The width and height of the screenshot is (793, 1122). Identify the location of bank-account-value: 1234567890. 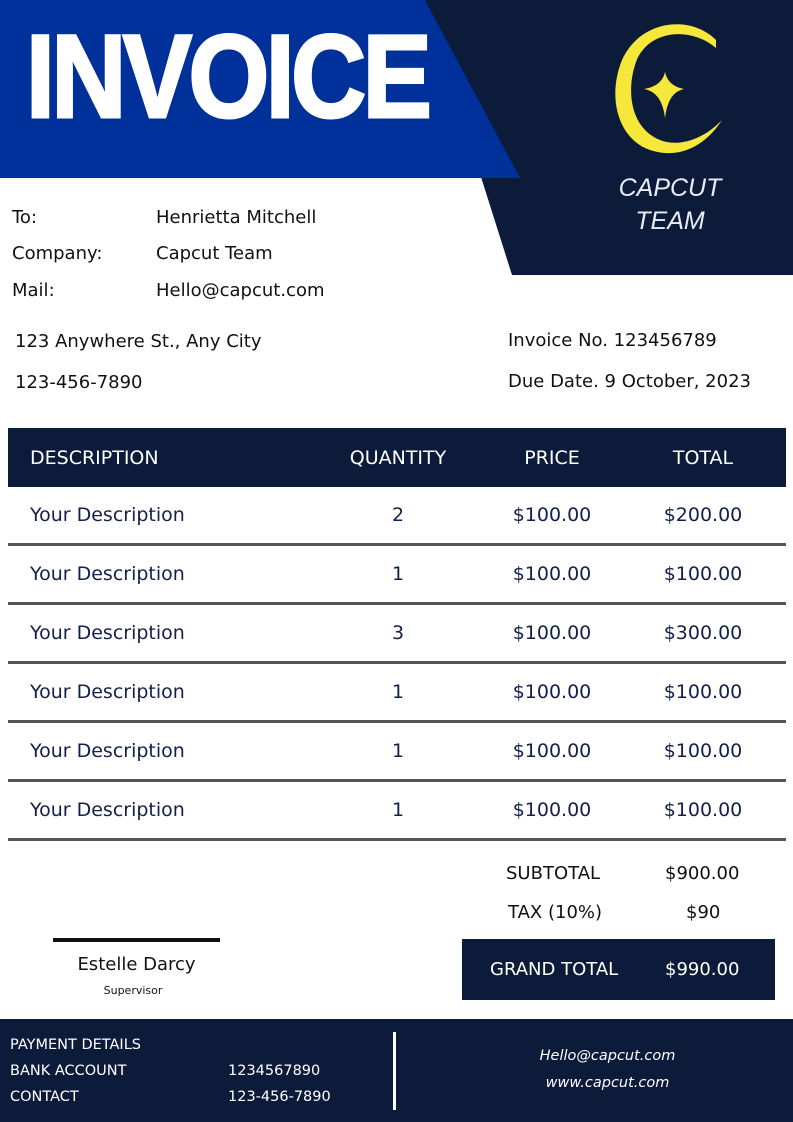
(274, 1071).